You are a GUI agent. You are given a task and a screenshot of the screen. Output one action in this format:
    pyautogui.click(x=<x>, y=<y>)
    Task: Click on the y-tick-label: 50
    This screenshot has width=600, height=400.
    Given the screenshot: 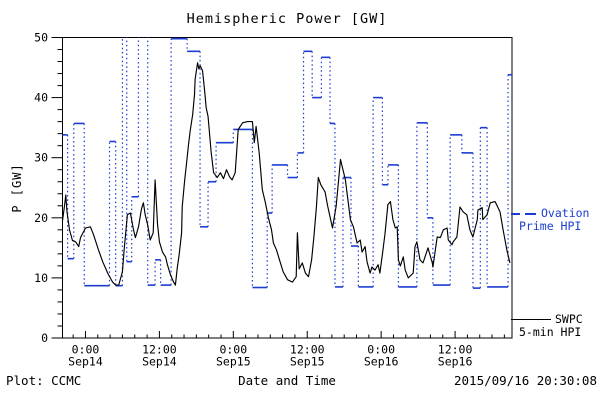 What is the action you would take?
    pyautogui.click(x=41, y=38)
    